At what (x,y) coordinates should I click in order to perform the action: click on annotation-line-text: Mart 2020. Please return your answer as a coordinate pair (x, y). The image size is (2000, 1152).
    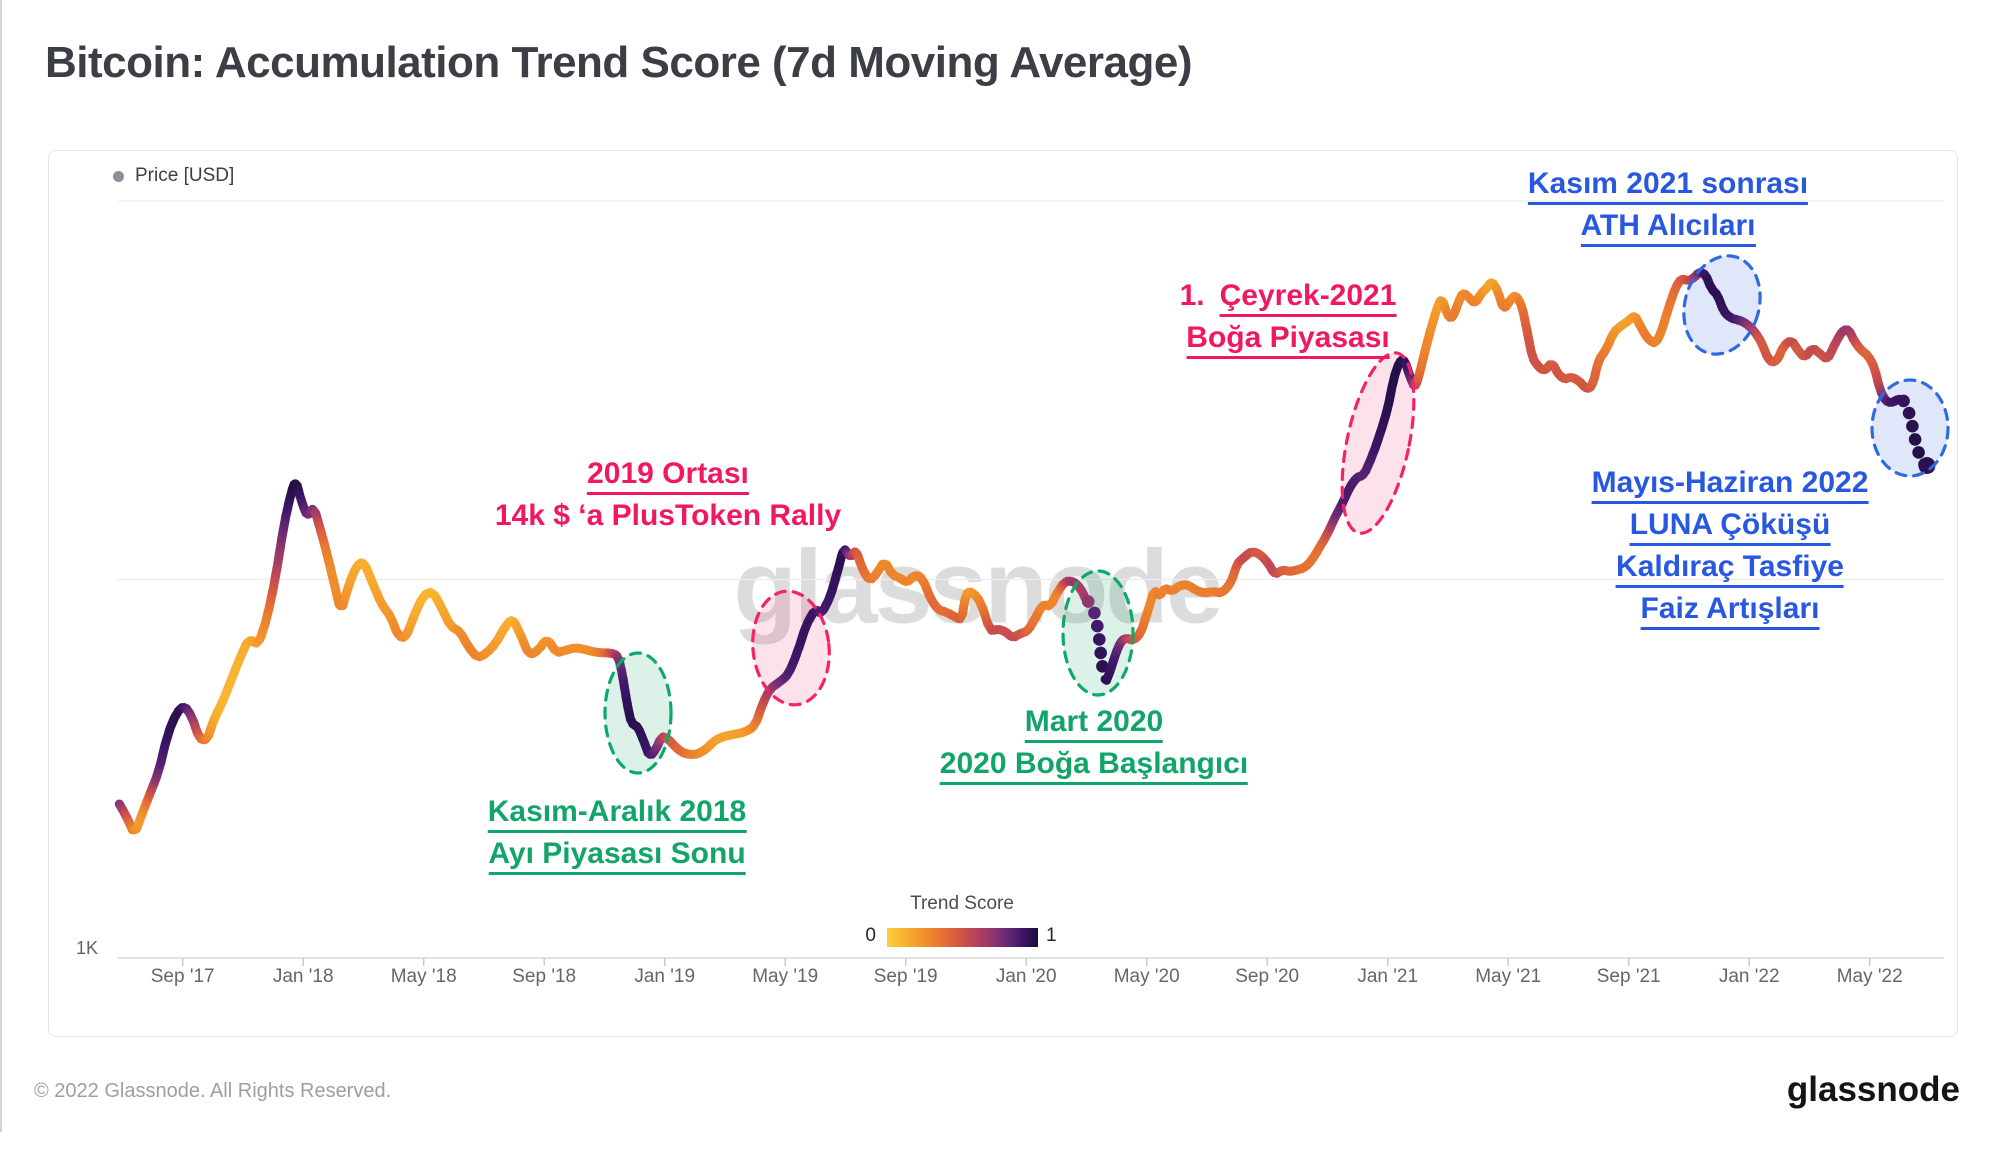
    Looking at the image, I should click on (1094, 724).